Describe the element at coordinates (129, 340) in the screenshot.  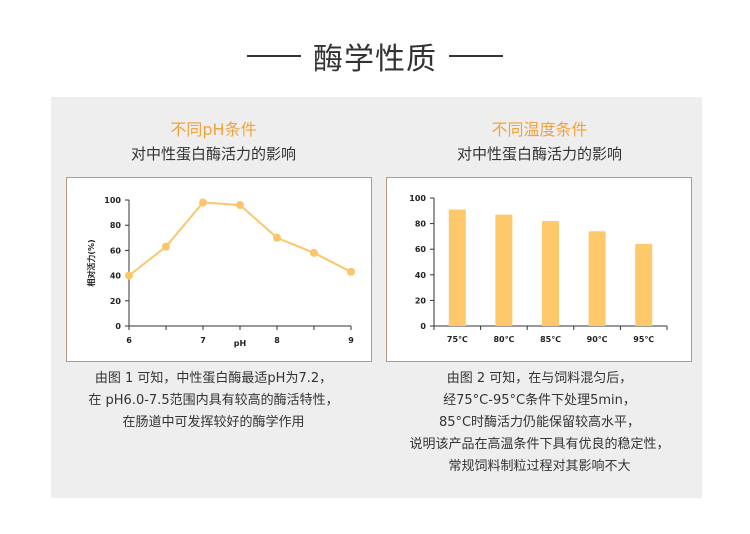
I see `x-tick-label: 6` at that location.